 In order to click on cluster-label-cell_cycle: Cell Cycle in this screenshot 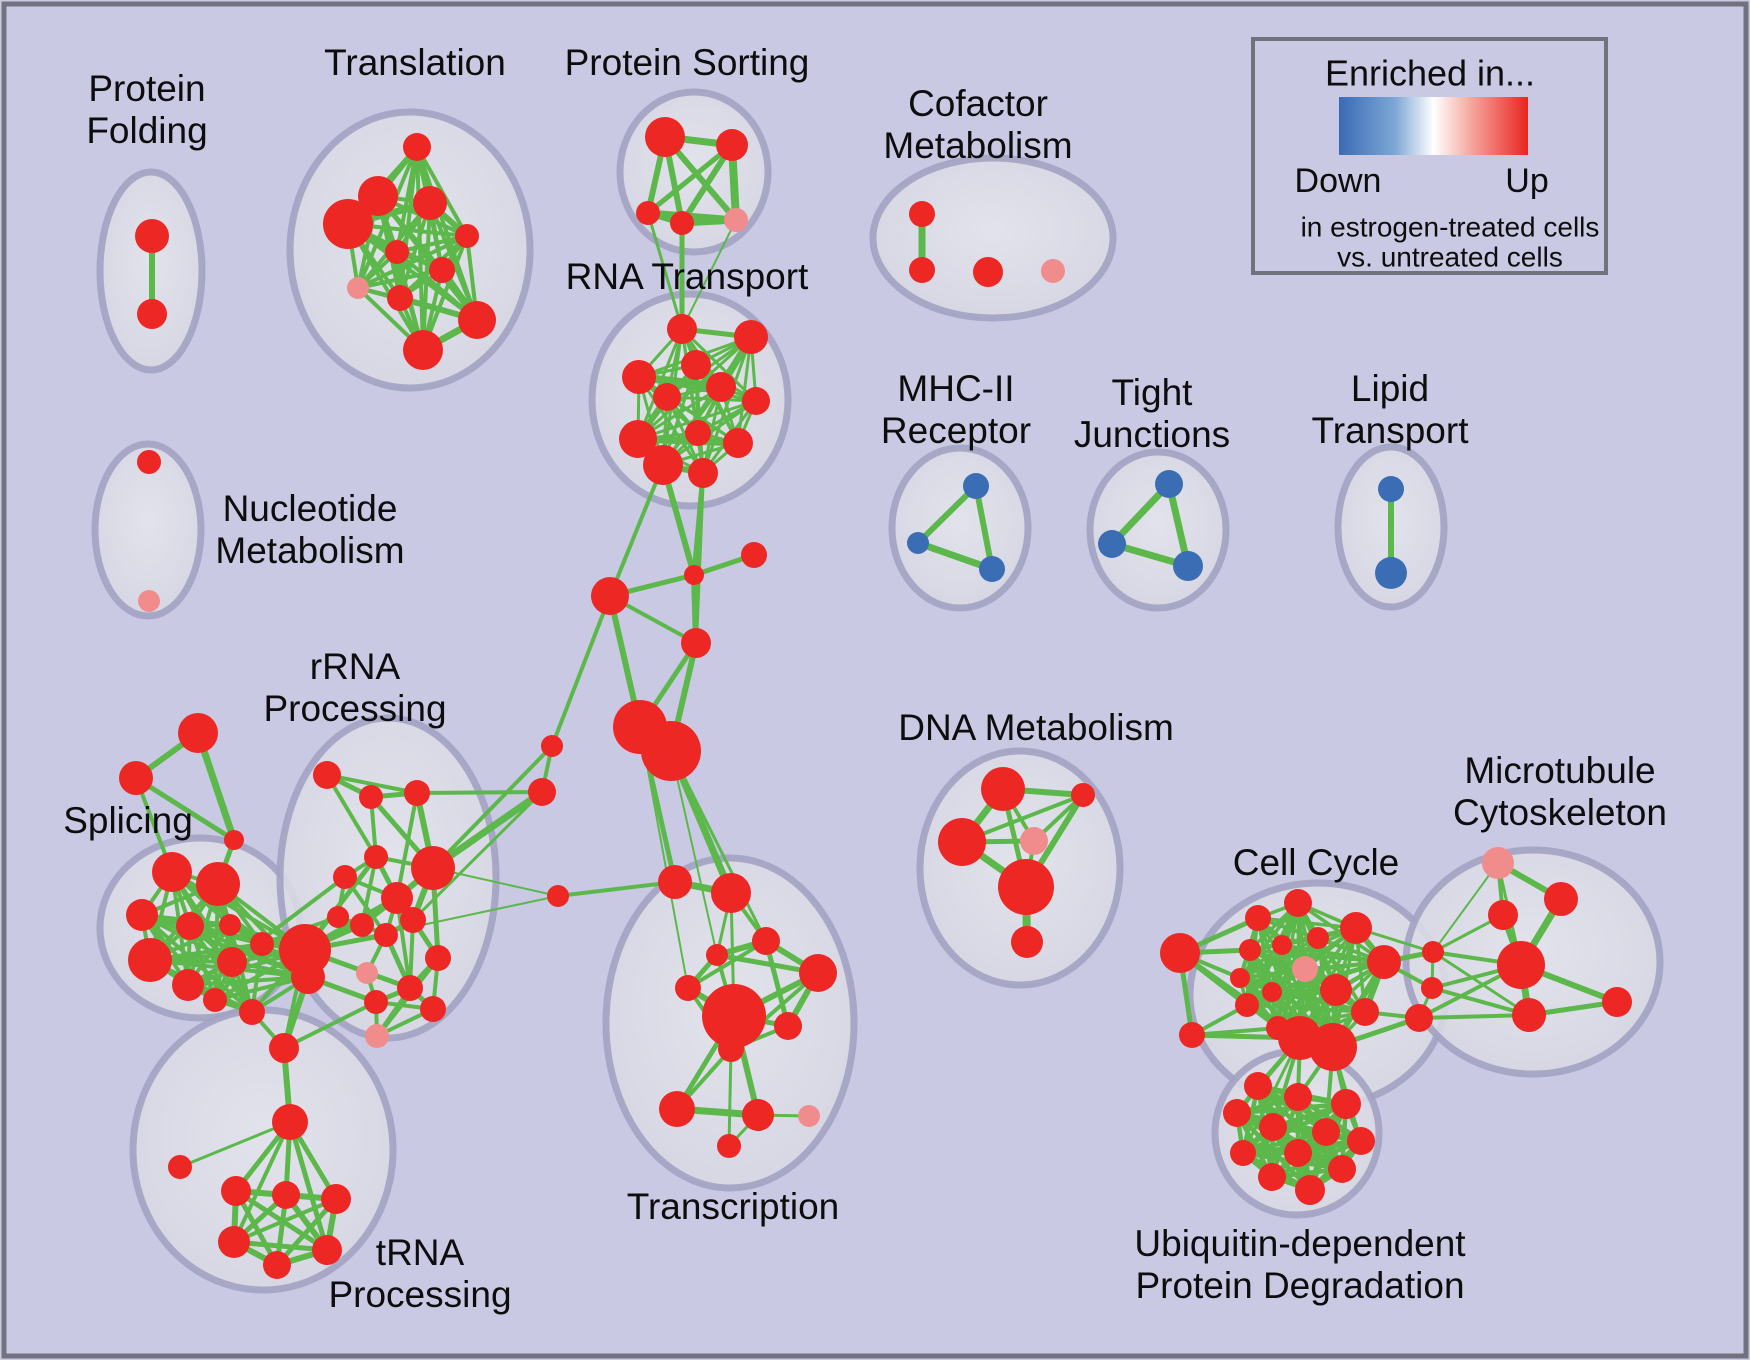, I will do `click(1316, 862)`.